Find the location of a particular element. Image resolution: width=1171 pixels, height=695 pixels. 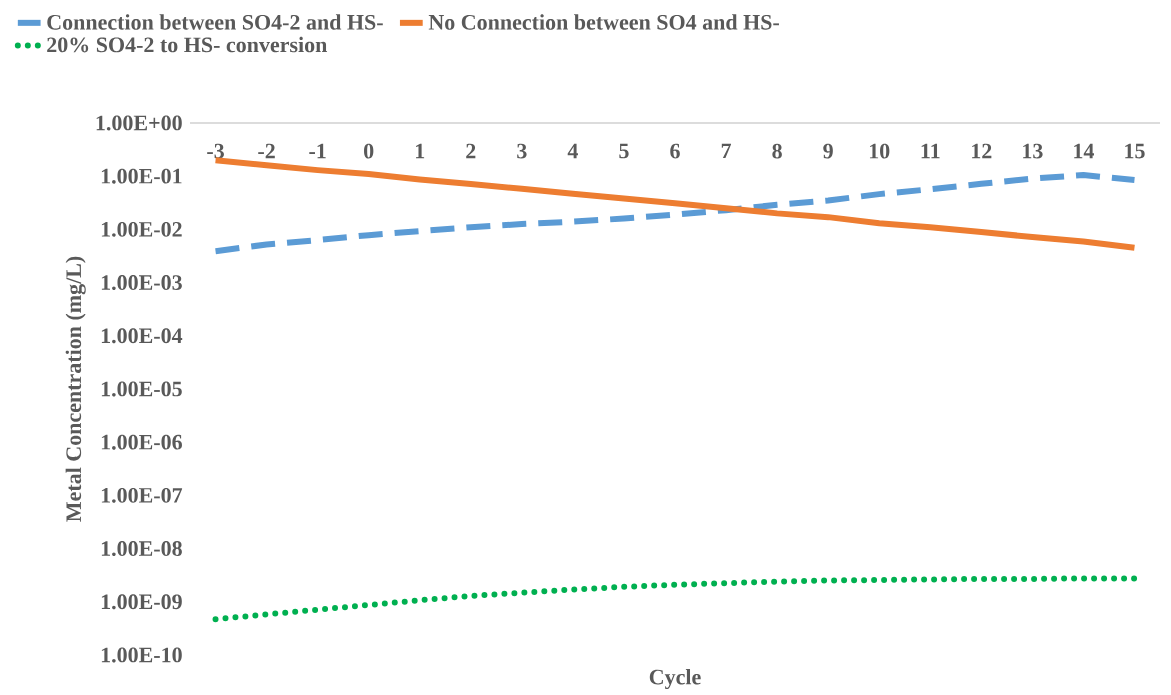

x-tick-label: 6 is located at coordinates (675, 151).